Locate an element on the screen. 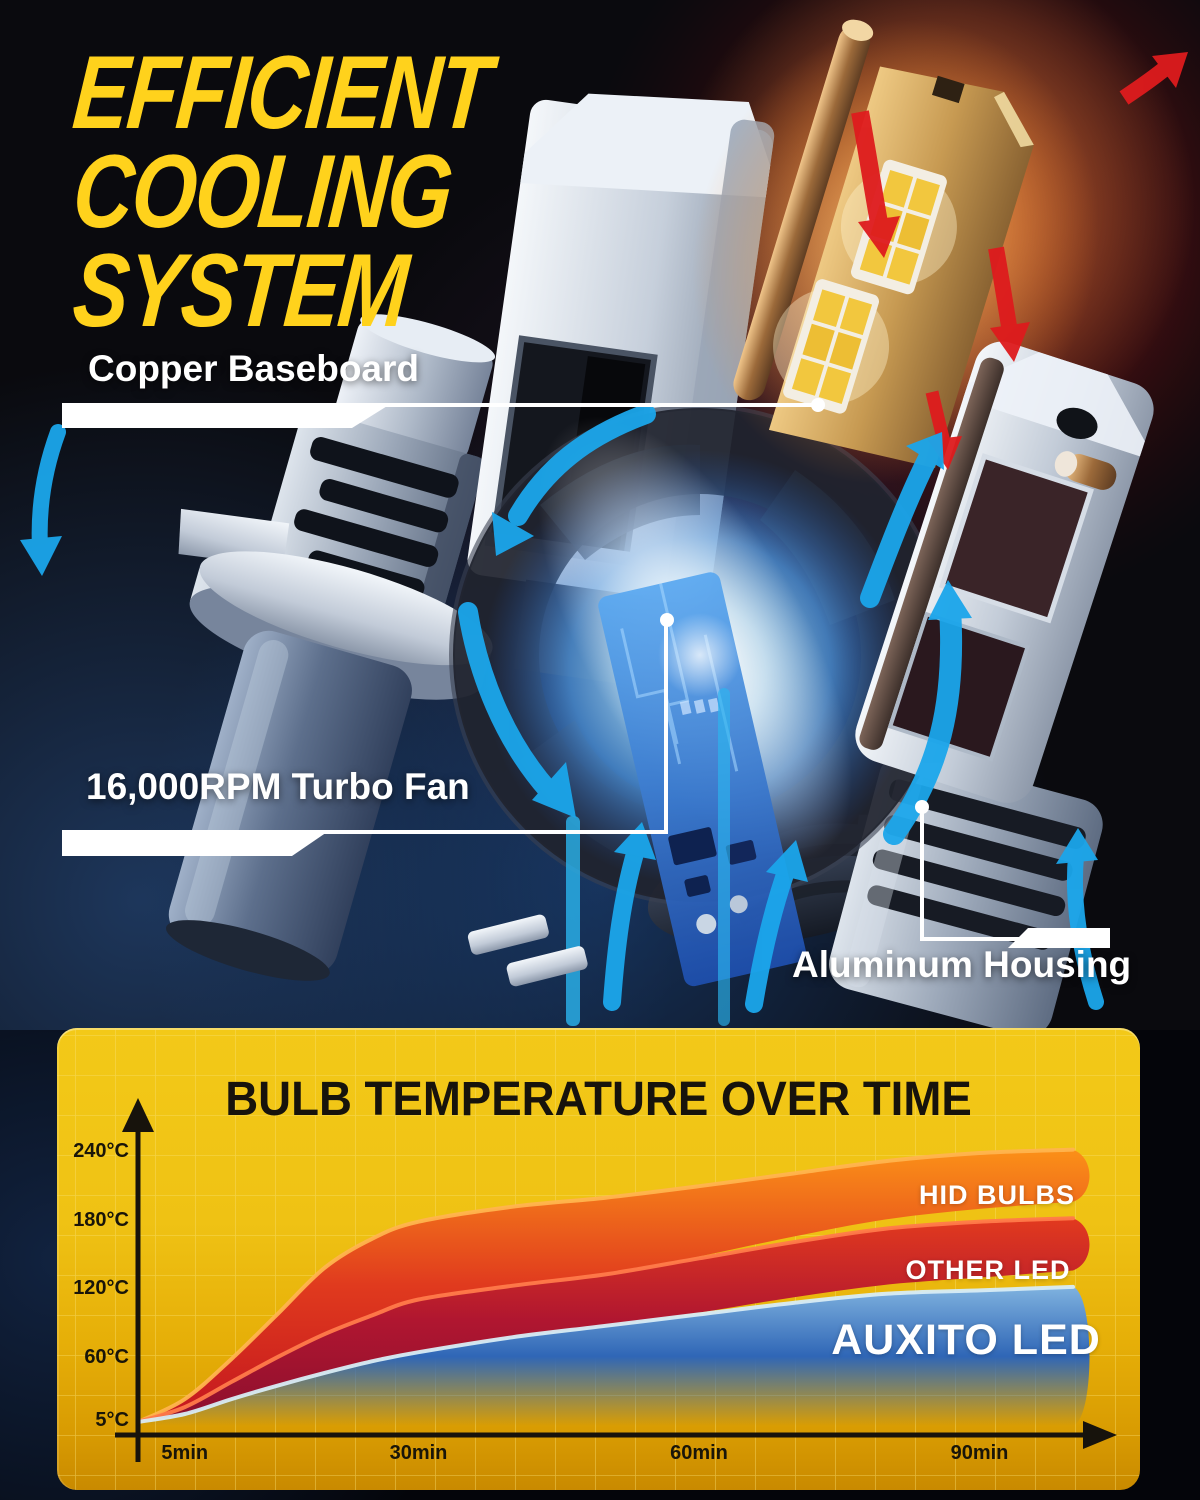 The width and height of the screenshot is (1200, 1500). y-tick-label: 120°C is located at coordinates (101, 1288).